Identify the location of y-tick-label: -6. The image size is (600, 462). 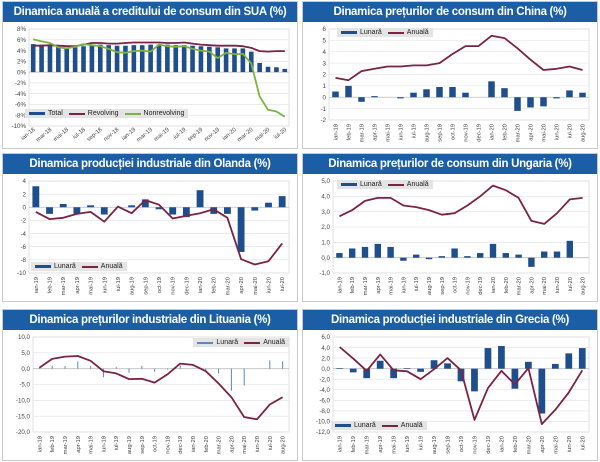
(23, 247).